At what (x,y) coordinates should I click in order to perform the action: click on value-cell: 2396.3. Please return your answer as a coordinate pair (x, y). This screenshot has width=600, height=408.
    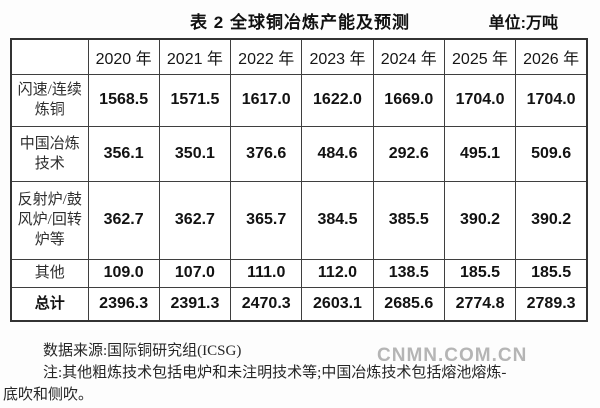
    Looking at the image, I should click on (123, 304).